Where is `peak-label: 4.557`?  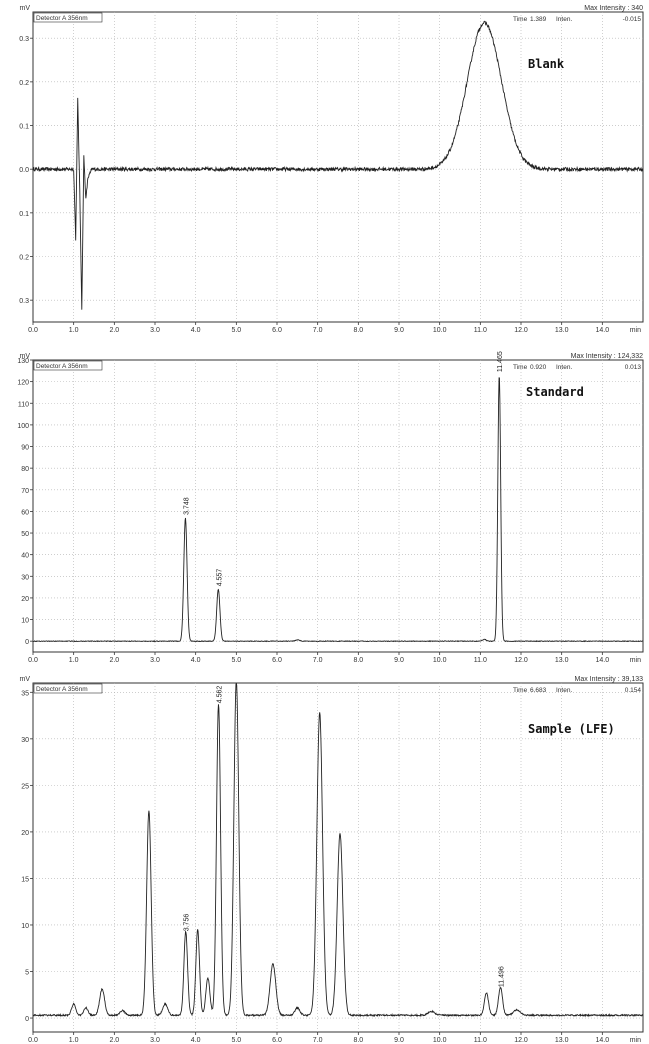
peak-label: 4.557 is located at coordinates (219, 578).